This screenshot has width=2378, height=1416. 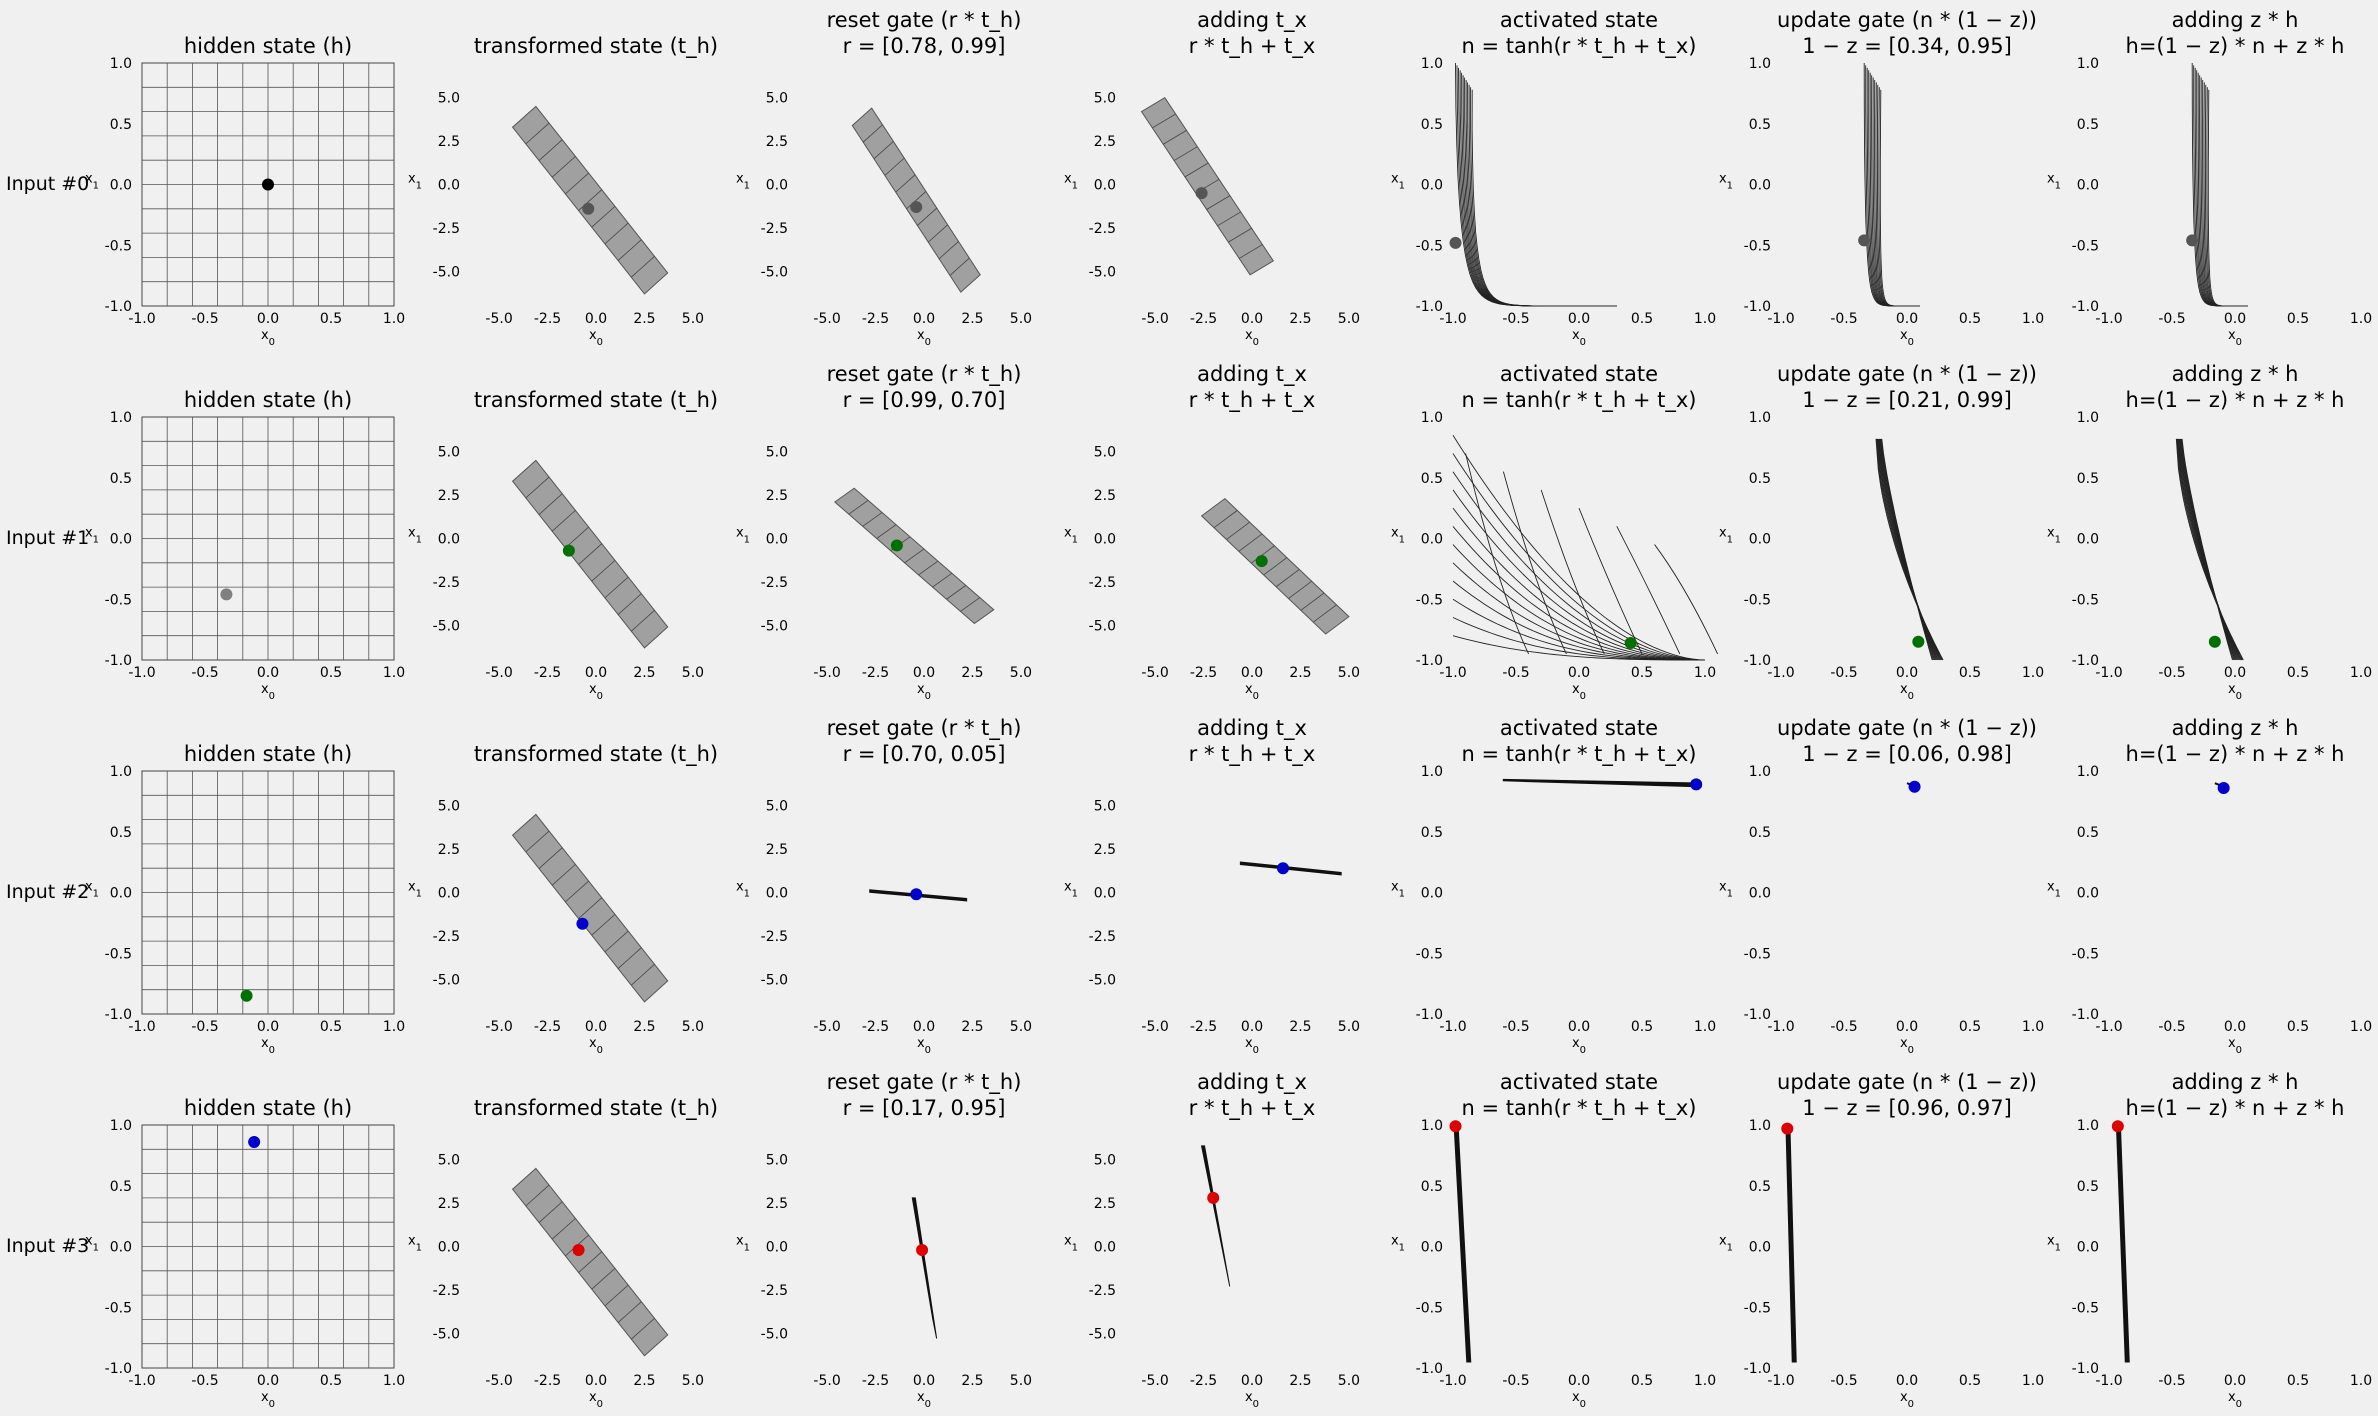 I want to click on row-label: Input #0, so click(x=47, y=184).